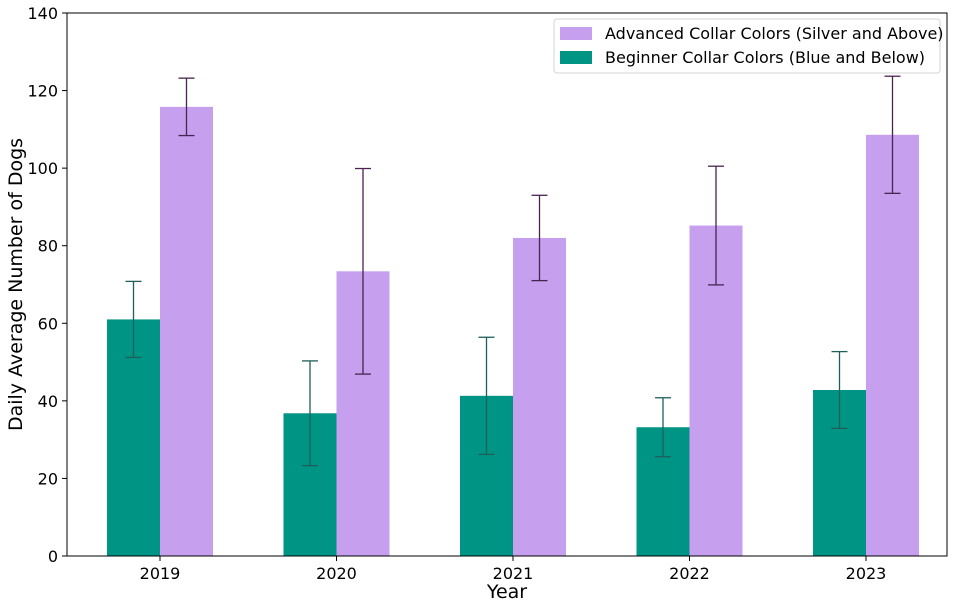 This screenshot has width=966, height=607. Describe the element at coordinates (186, 107) in the screenshot. I see `error-bar-advanced-2019` at that location.